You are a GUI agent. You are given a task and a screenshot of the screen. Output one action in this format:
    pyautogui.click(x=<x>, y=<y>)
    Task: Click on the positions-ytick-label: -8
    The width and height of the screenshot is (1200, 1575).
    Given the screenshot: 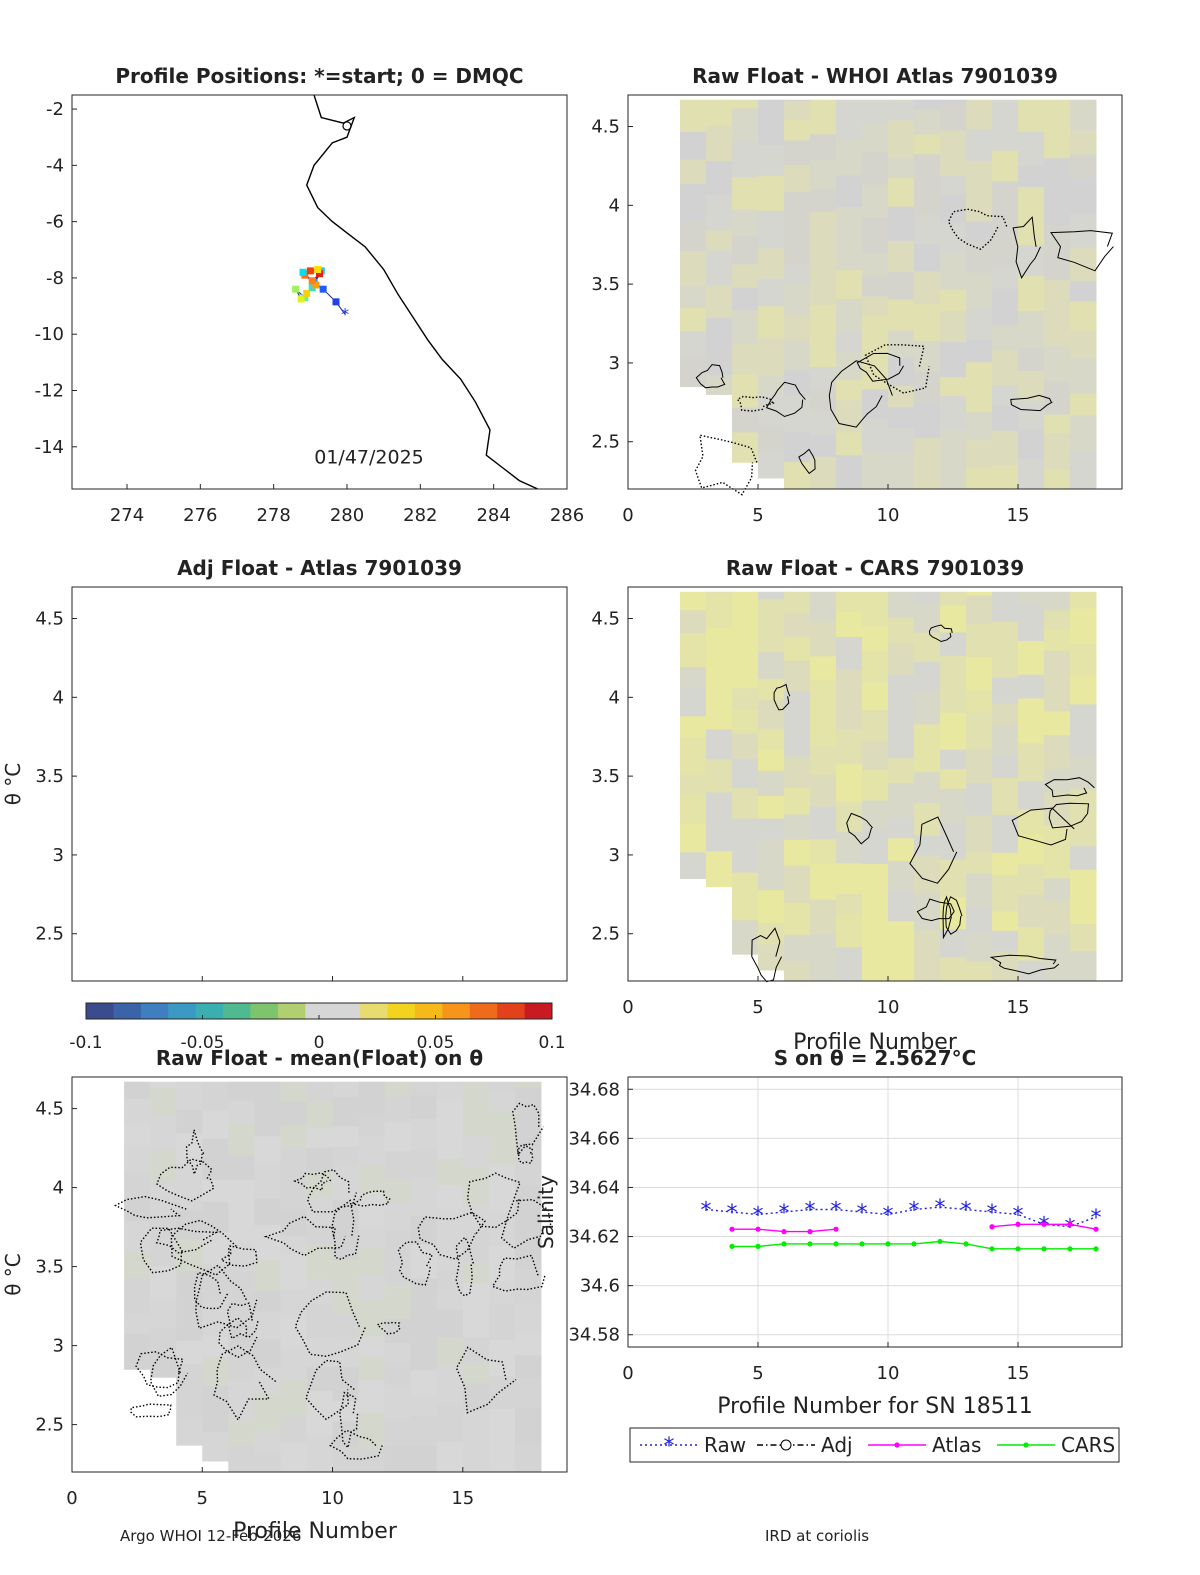 What is the action you would take?
    pyautogui.click(x=55, y=278)
    